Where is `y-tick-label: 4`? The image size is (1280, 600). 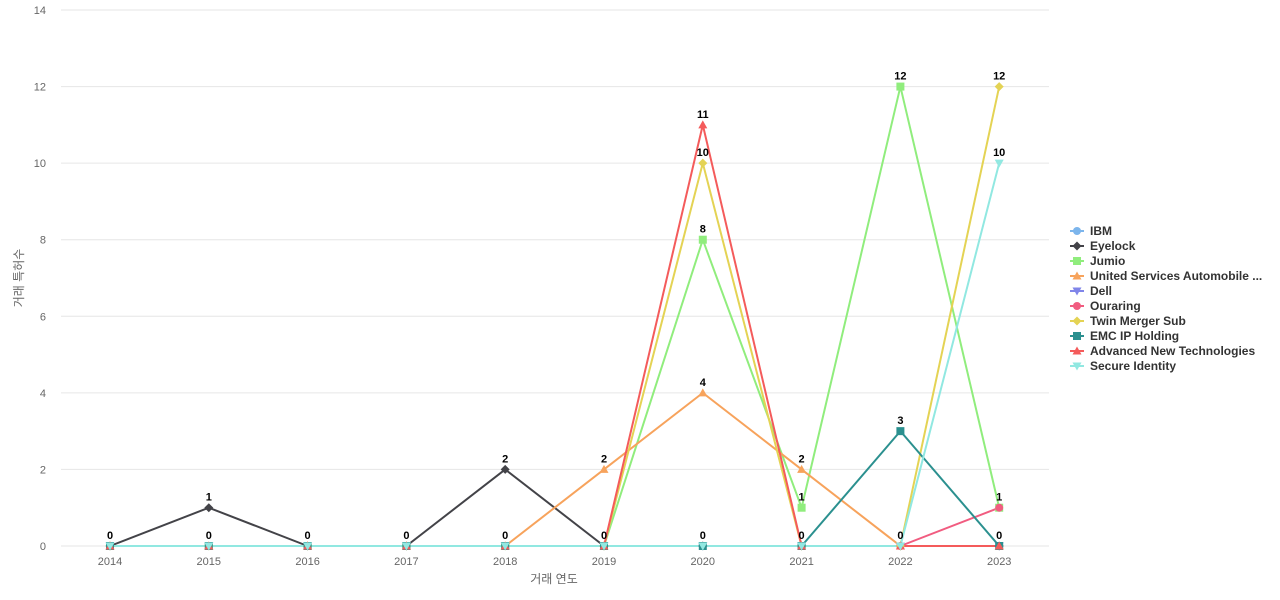 y-tick-label: 4 is located at coordinates (43, 394).